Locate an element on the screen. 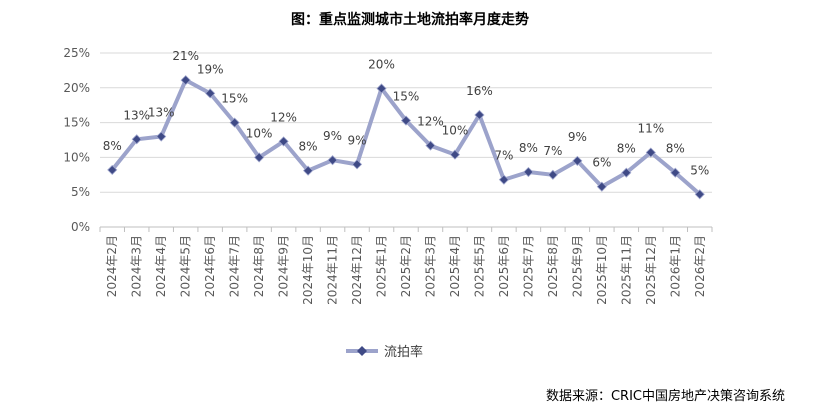 This screenshot has height=406, width=821. x-tick-label: 2025年11月 is located at coordinates (626, 270).